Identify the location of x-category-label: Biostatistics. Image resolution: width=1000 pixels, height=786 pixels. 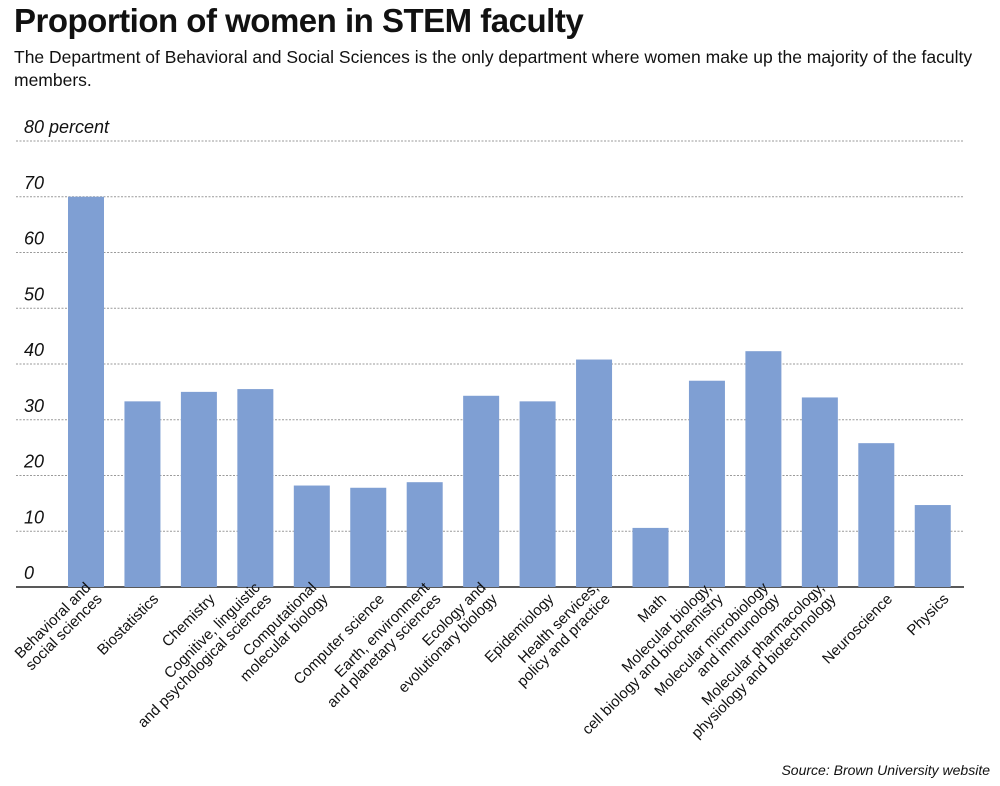
(128, 625).